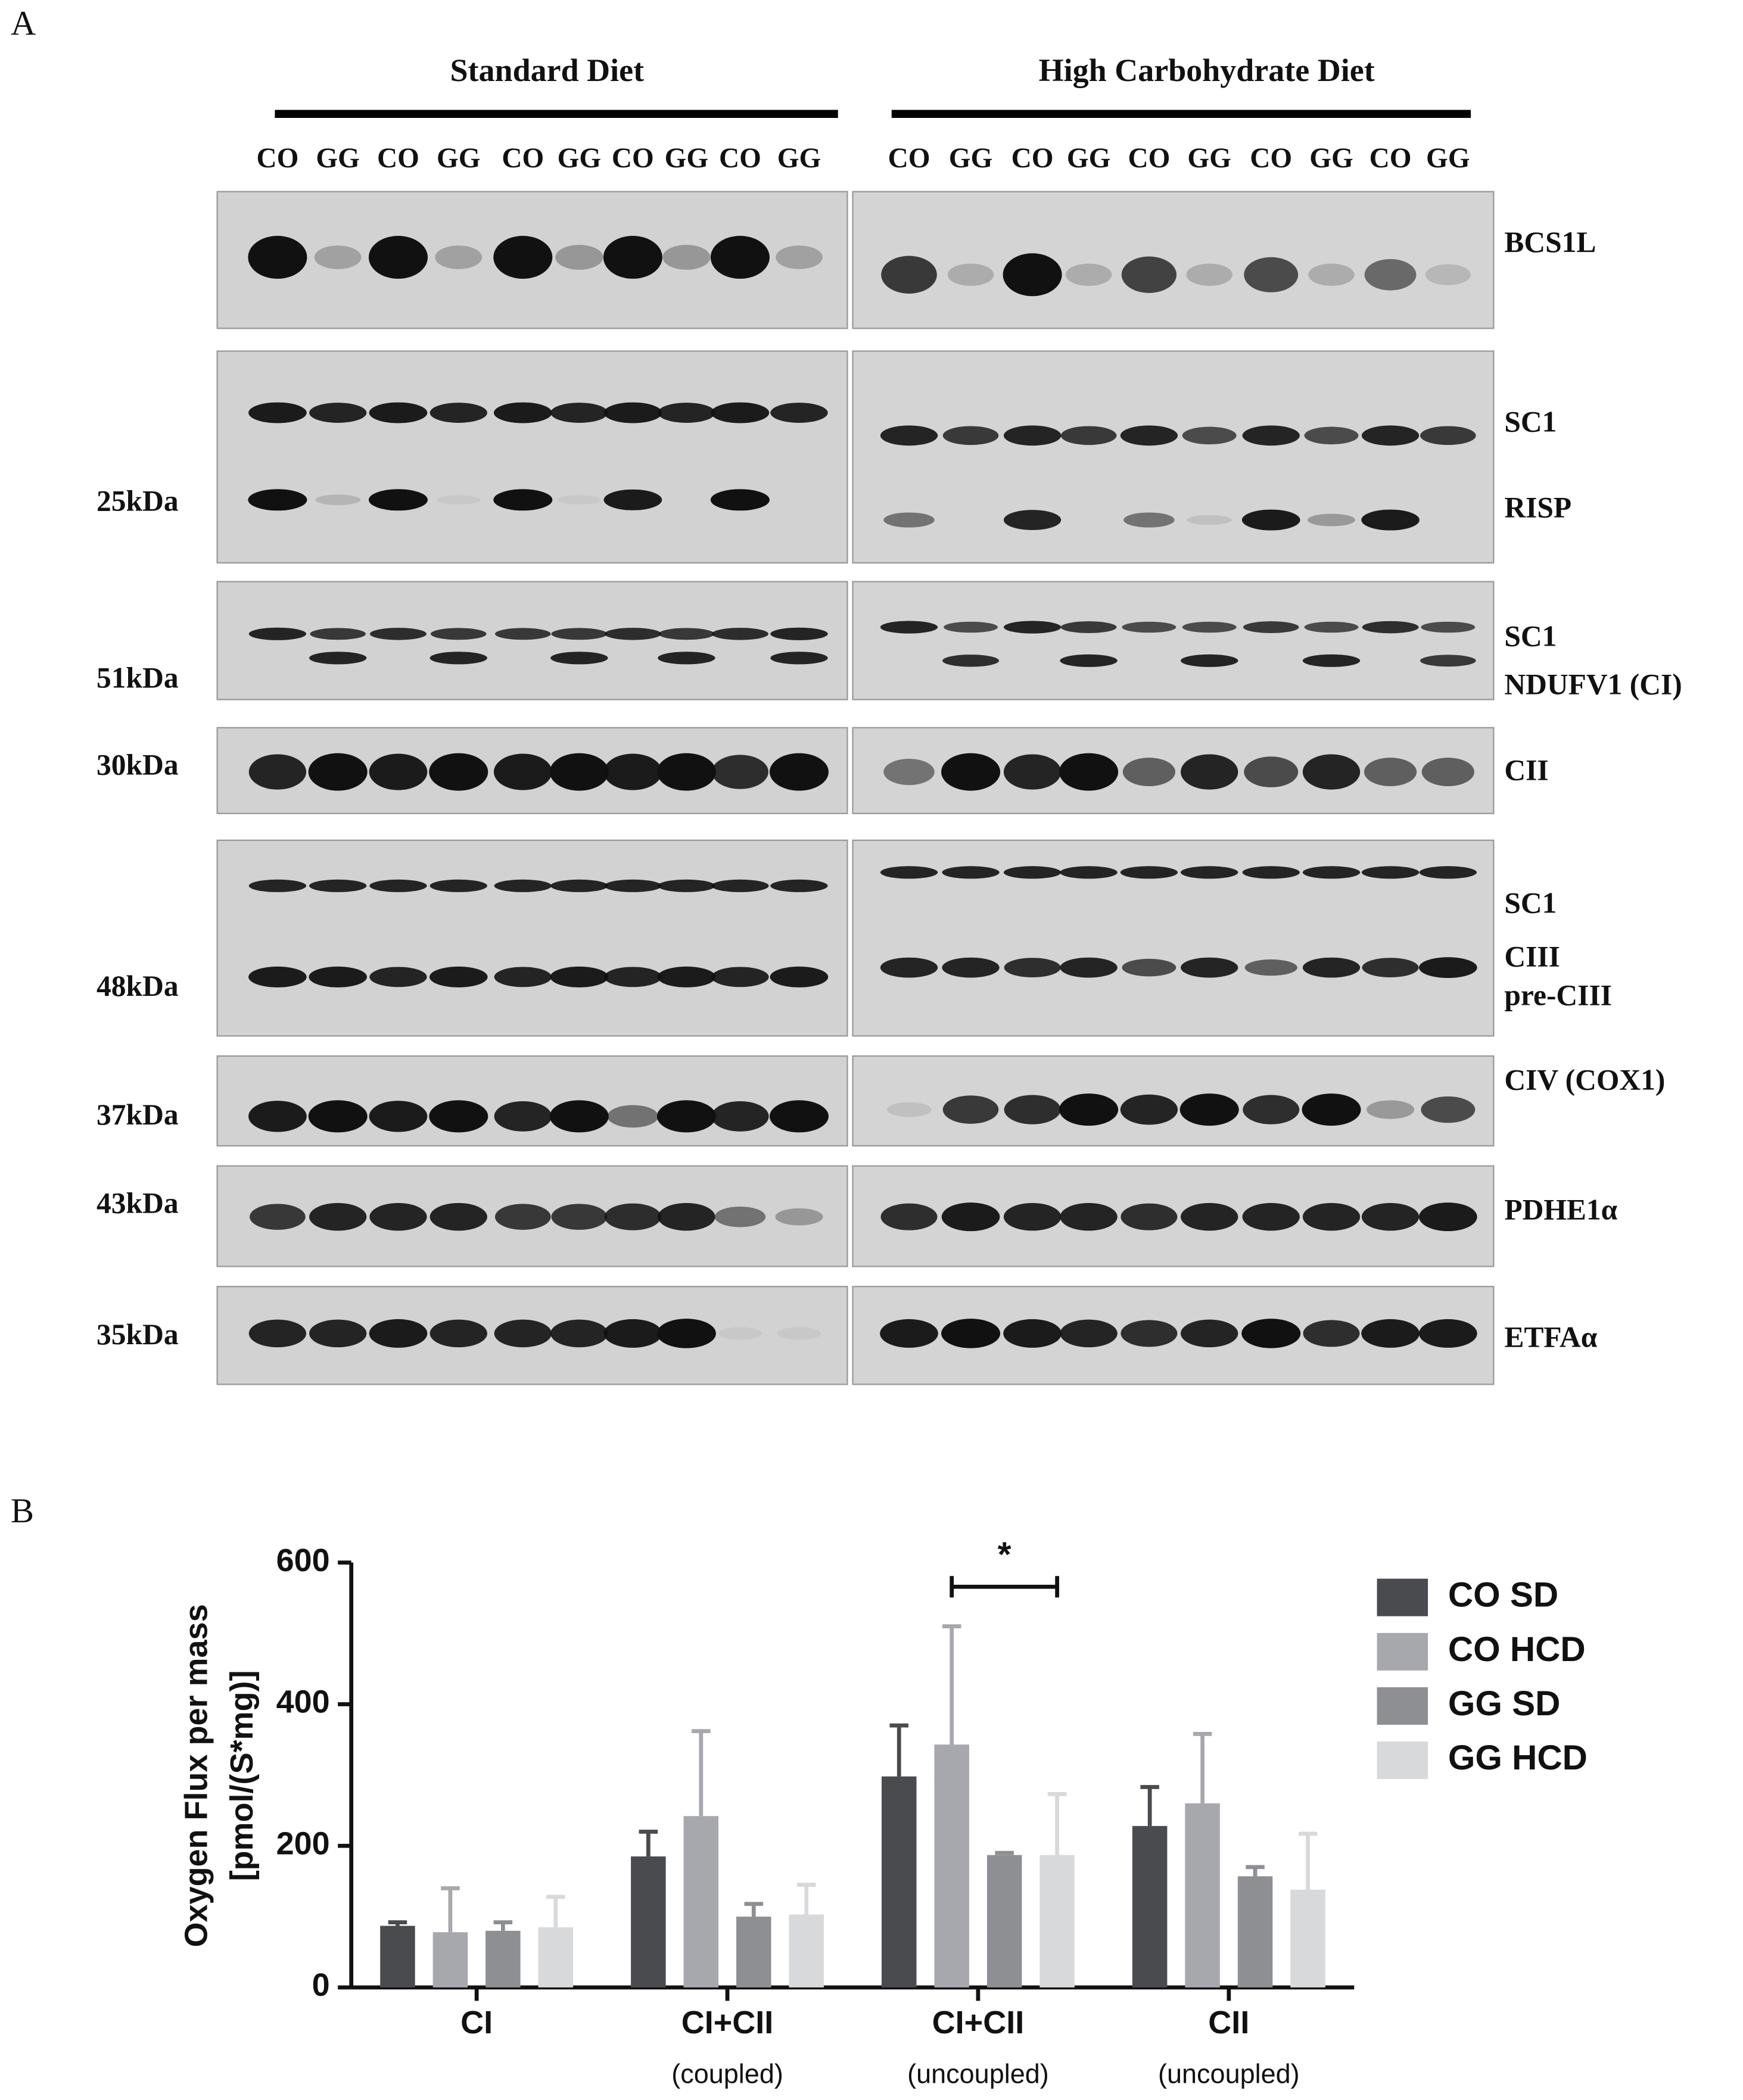  Describe the element at coordinates (1585, 1079) in the screenshot. I see `protein-label: CIV (COX1)` at that location.